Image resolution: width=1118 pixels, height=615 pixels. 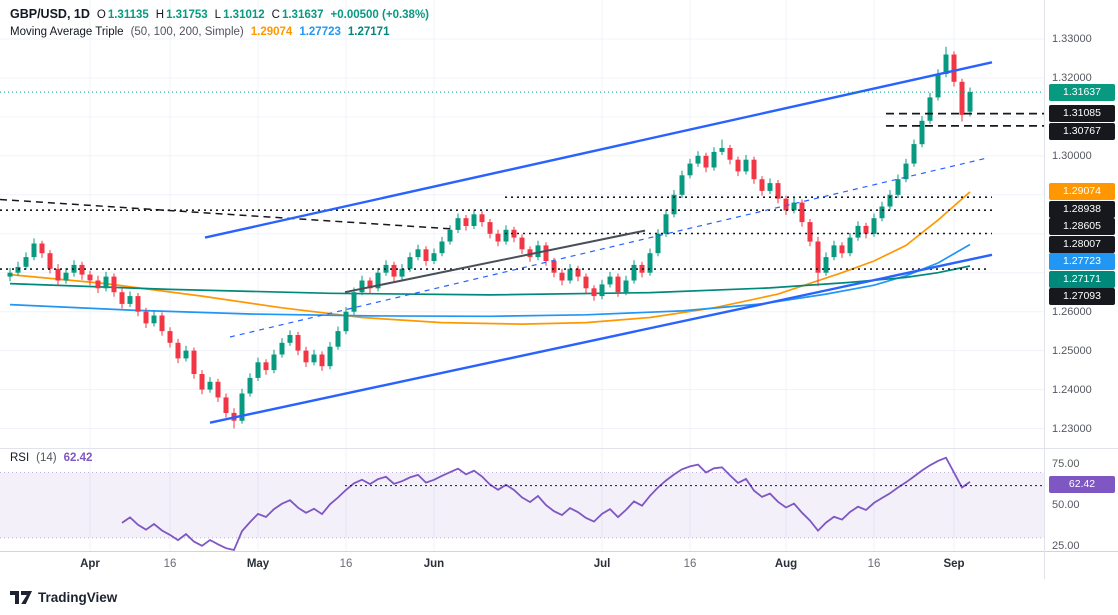 I want to click on sma-200-line, so click(x=490, y=280).